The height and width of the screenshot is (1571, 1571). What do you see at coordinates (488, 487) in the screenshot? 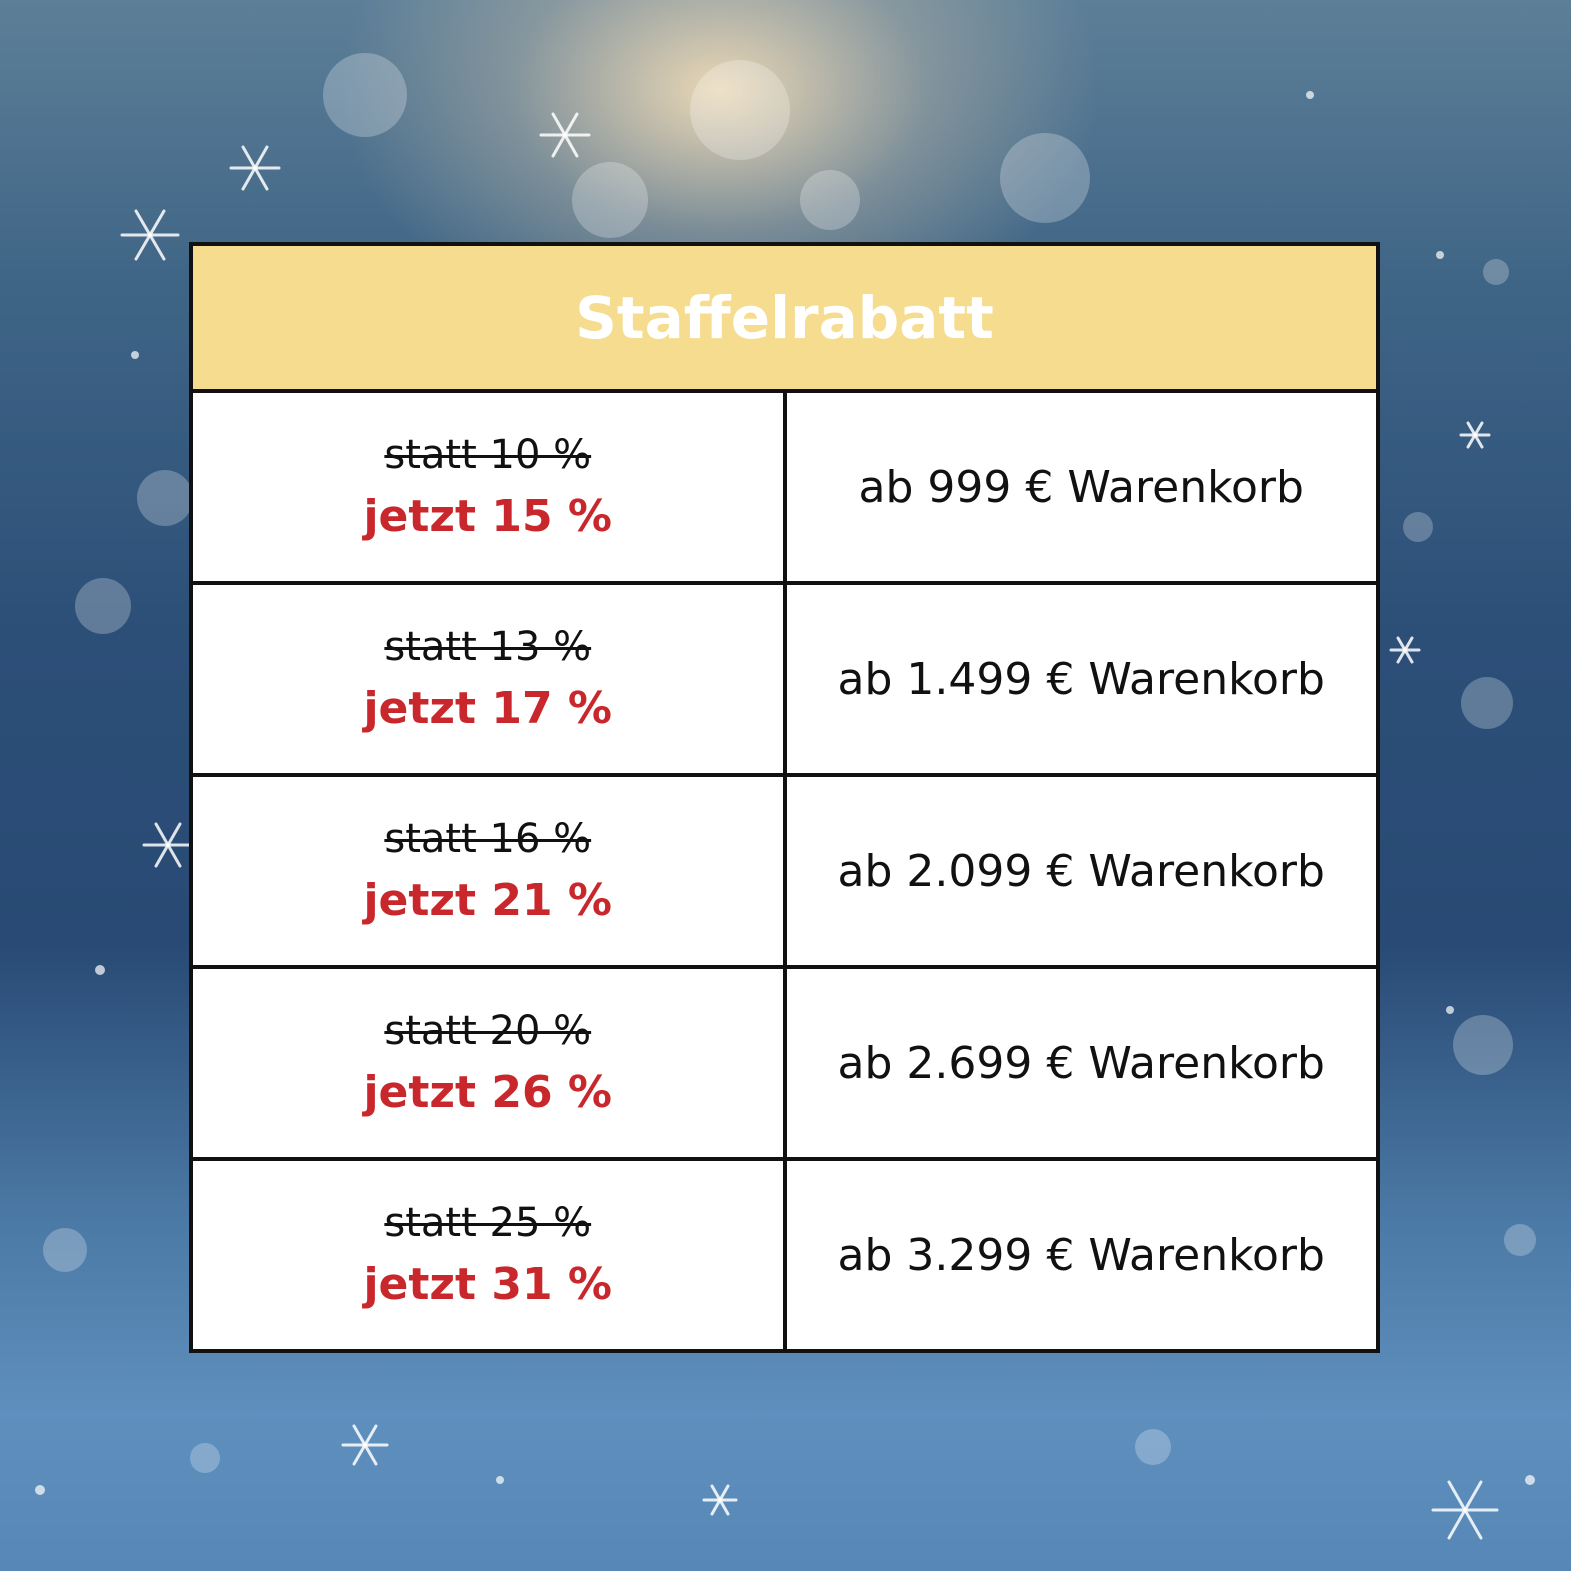
I see `discount-cell: statt 10 % jetzt 15 %` at bounding box center [488, 487].